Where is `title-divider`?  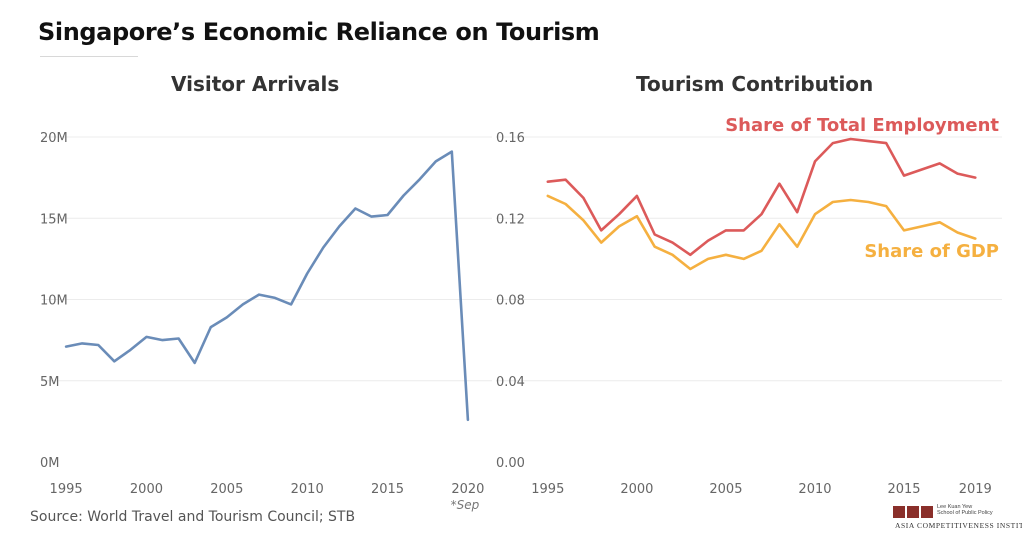 title-divider is located at coordinates (89, 56).